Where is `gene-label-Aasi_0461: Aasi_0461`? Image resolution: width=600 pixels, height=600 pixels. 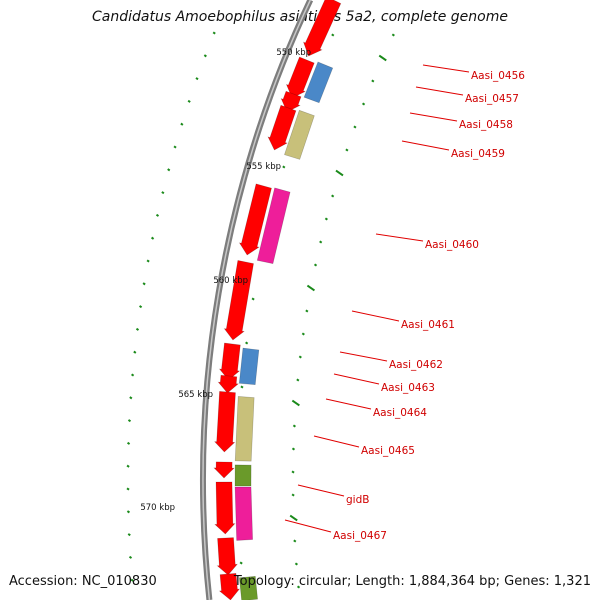 gene-label-Aasi_0461: Aasi_0461 is located at coordinates (428, 325).